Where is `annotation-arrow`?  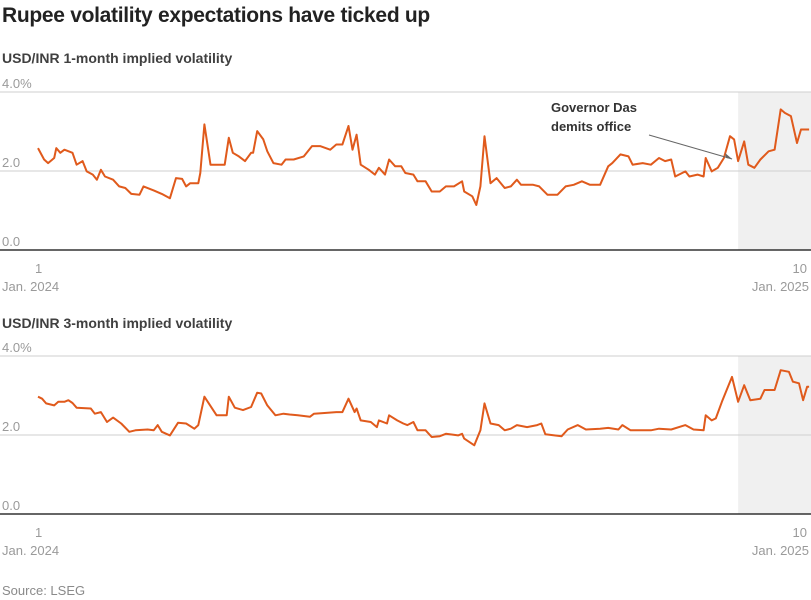
annotation-arrow is located at coordinates (690, 147).